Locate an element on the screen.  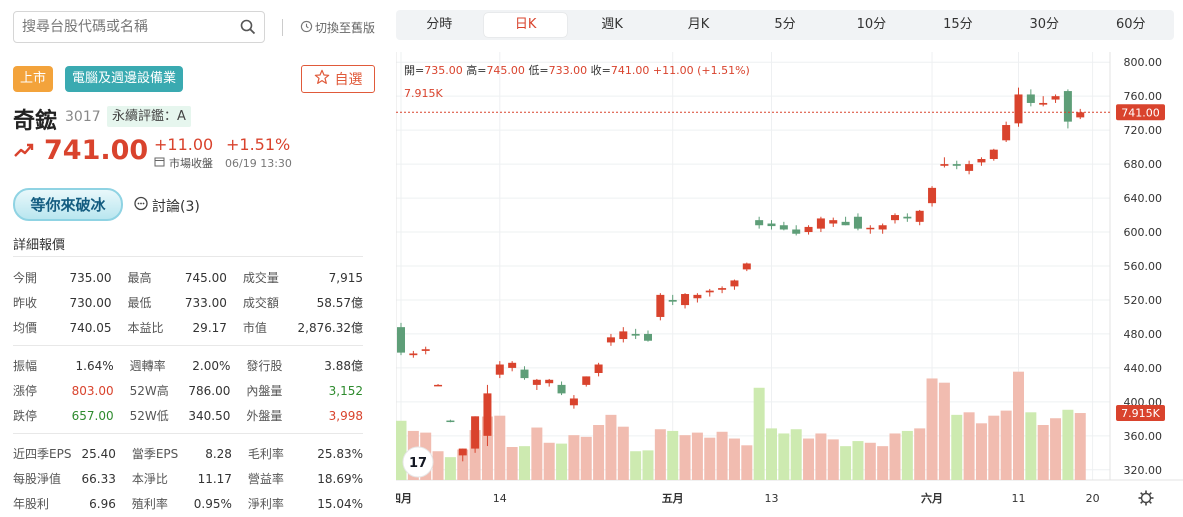
y-tick-label: 720.00 is located at coordinates (1143, 130).